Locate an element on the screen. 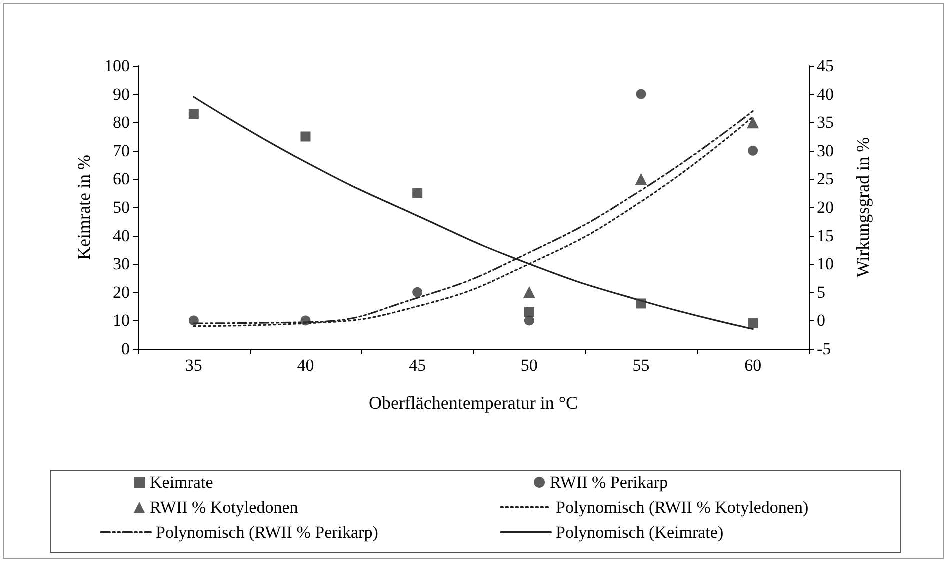 Image resolution: width=949 pixels, height=564 pixels. y2-tick-label: 45 is located at coordinates (825, 66).